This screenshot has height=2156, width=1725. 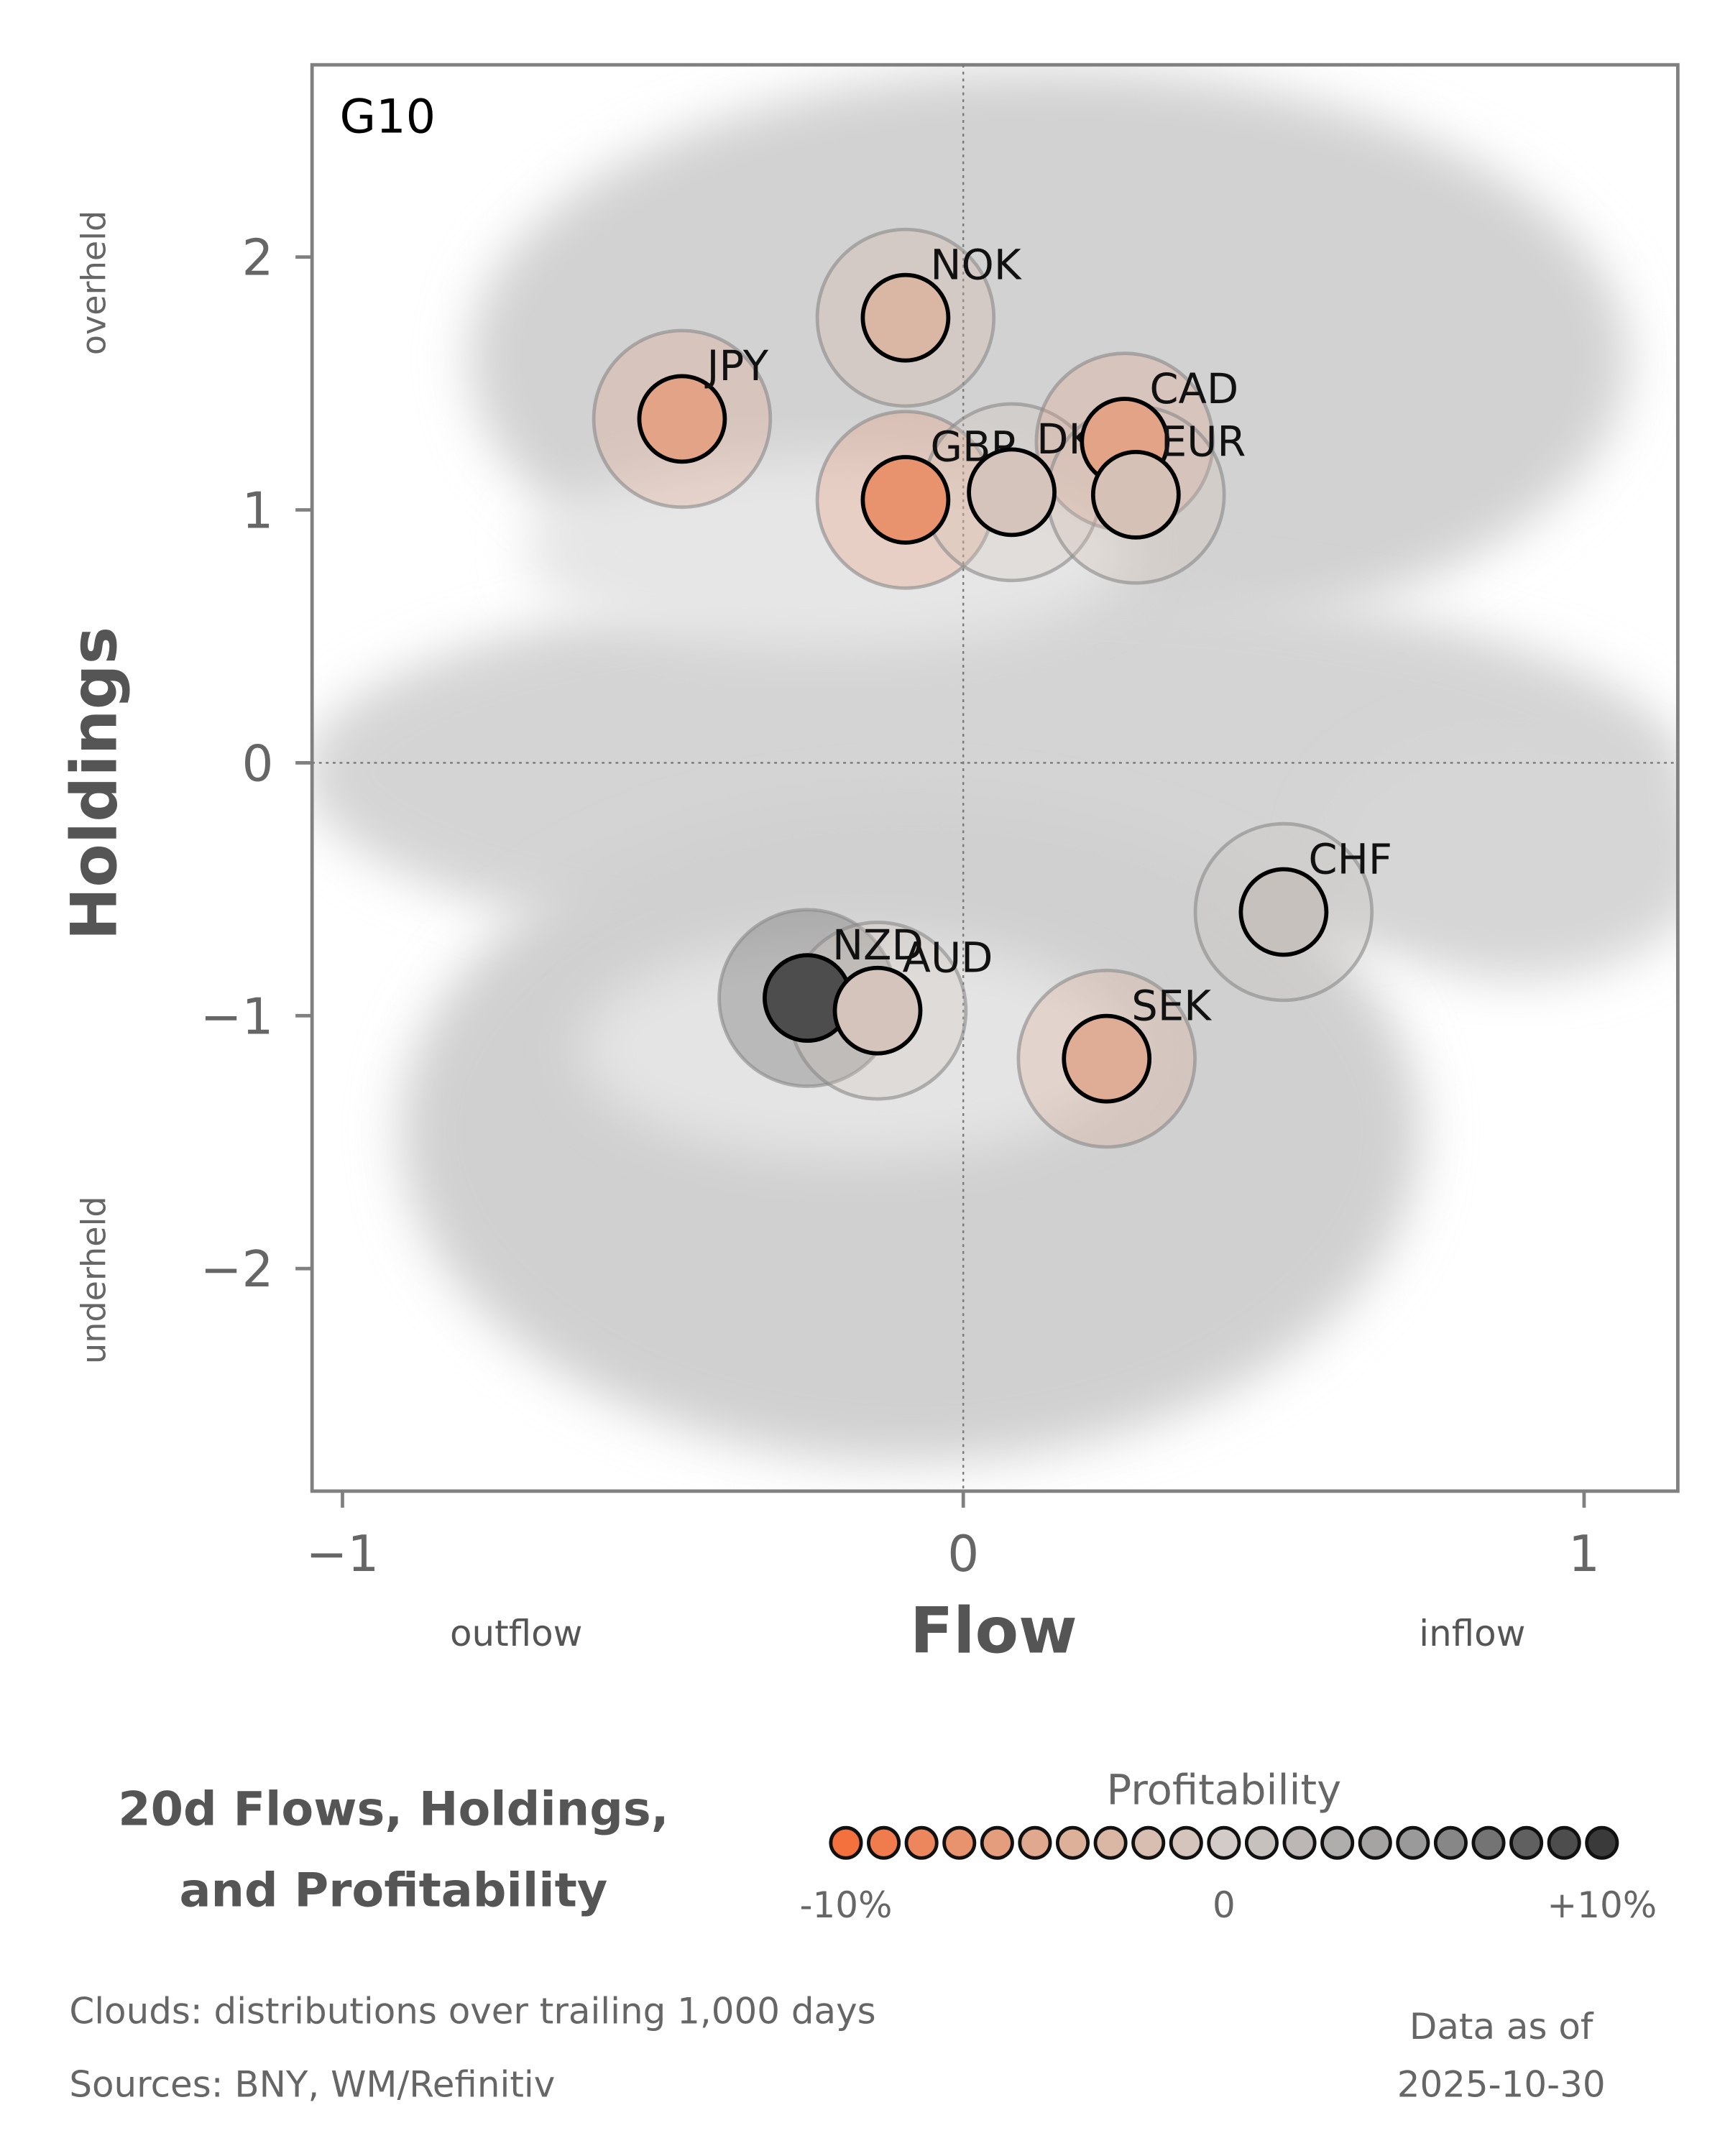 What do you see at coordinates (736, 366) in the screenshot?
I see `point-label: JPY` at bounding box center [736, 366].